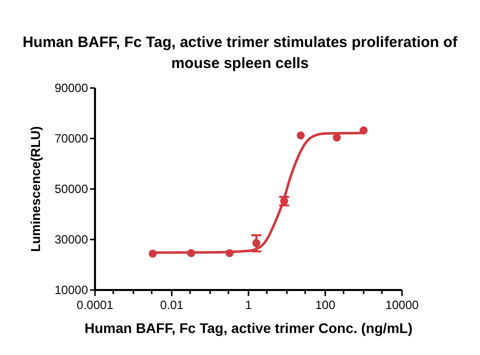 This screenshot has height=355, width=480. Describe the element at coordinates (248, 305) in the screenshot. I see `x-tick-label: 1` at that location.